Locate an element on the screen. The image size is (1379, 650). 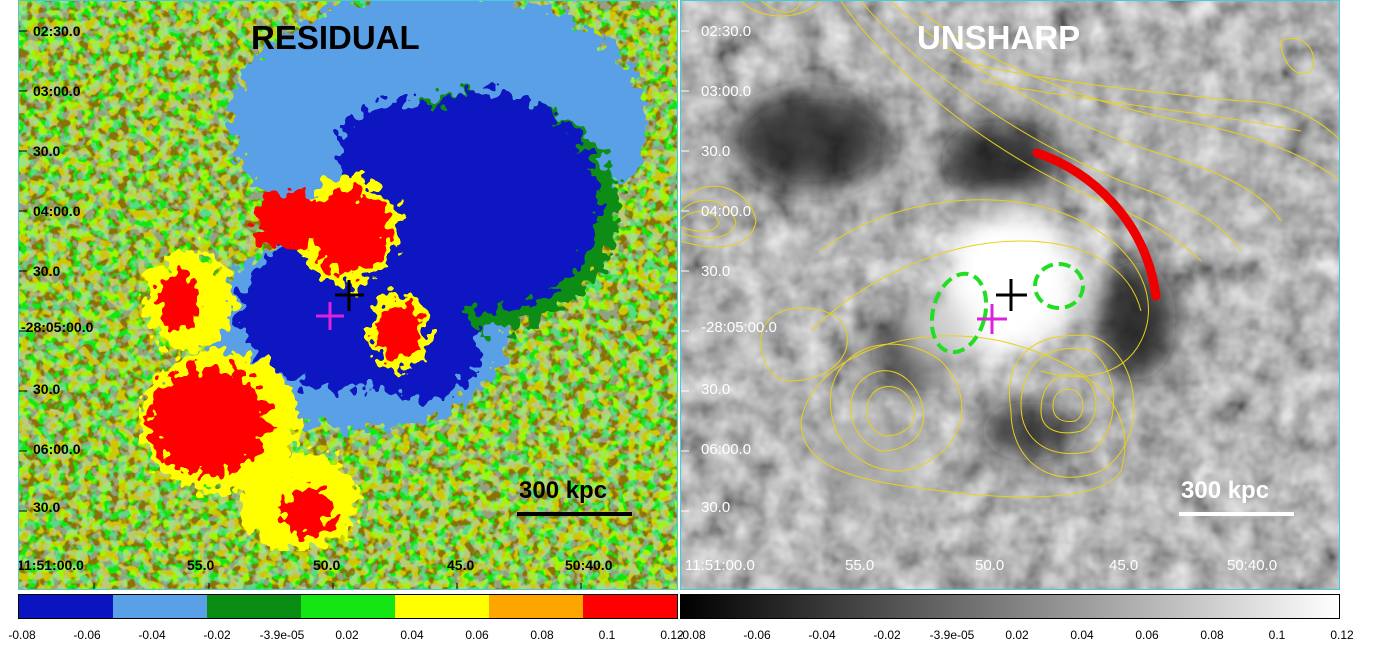
shock-arc is located at coordinates (1096, 224).